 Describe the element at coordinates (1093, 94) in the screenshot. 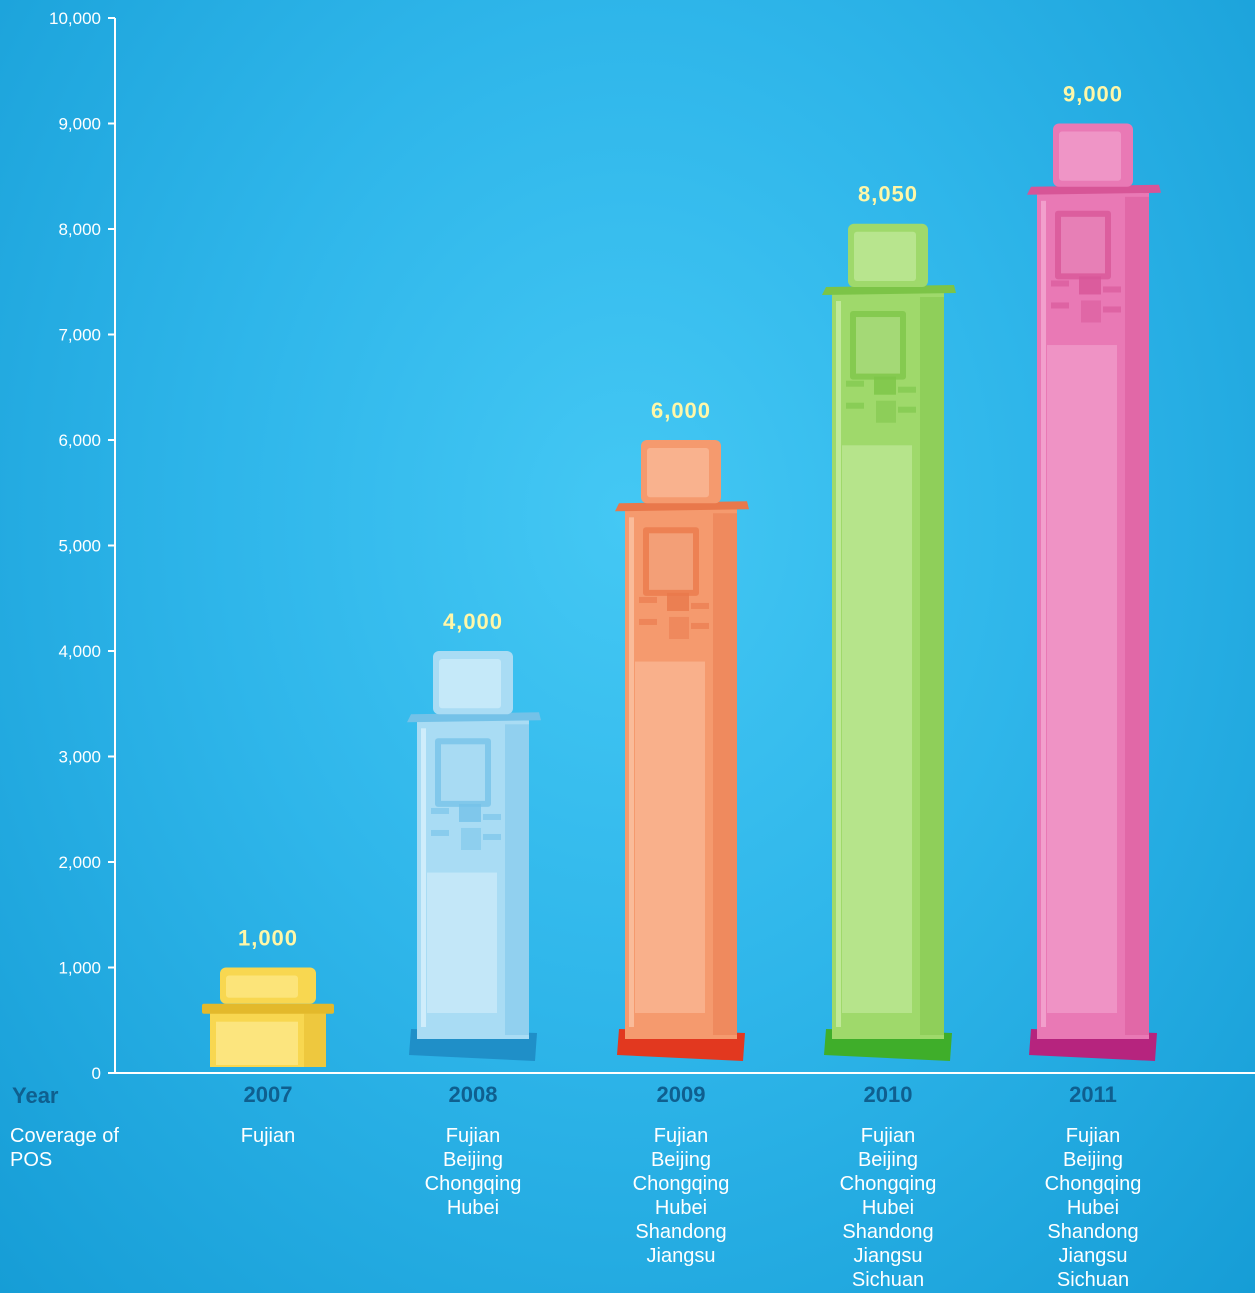

I see `value-label-2011: 9,000` at that location.